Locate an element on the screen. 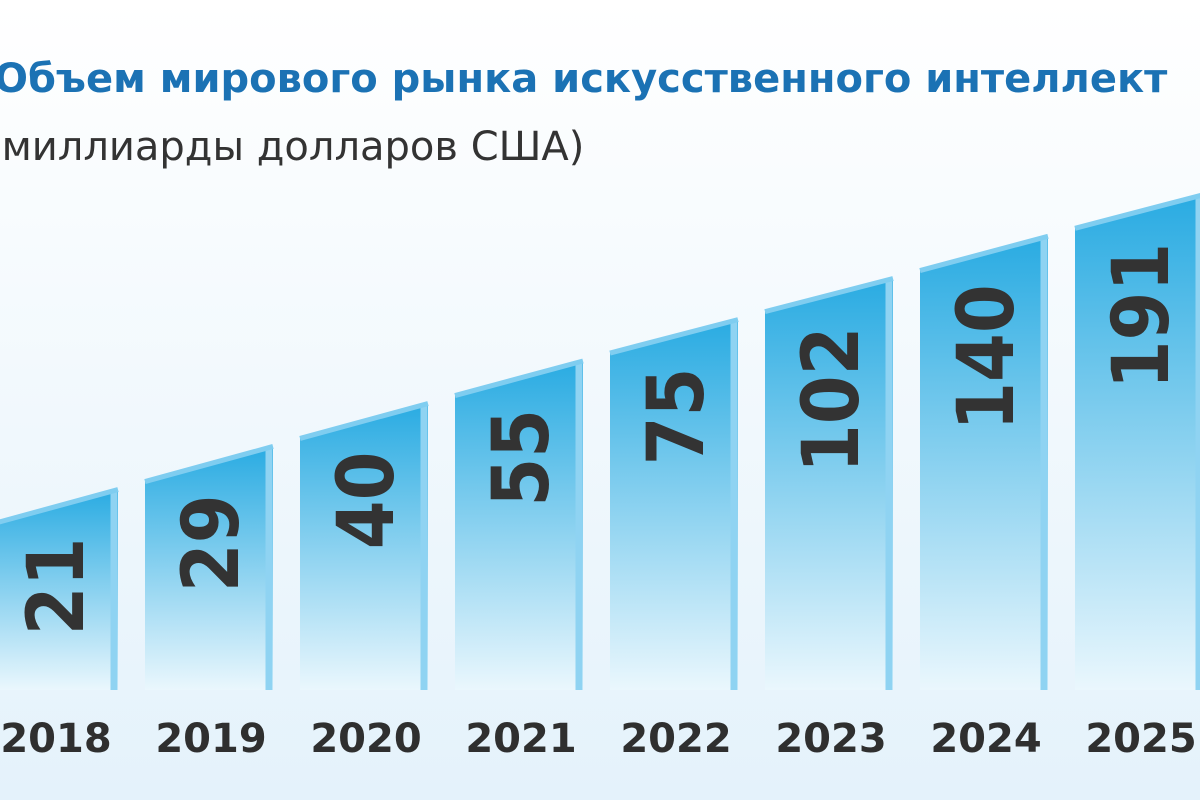  data-label: 55 is located at coordinates (522, 458).